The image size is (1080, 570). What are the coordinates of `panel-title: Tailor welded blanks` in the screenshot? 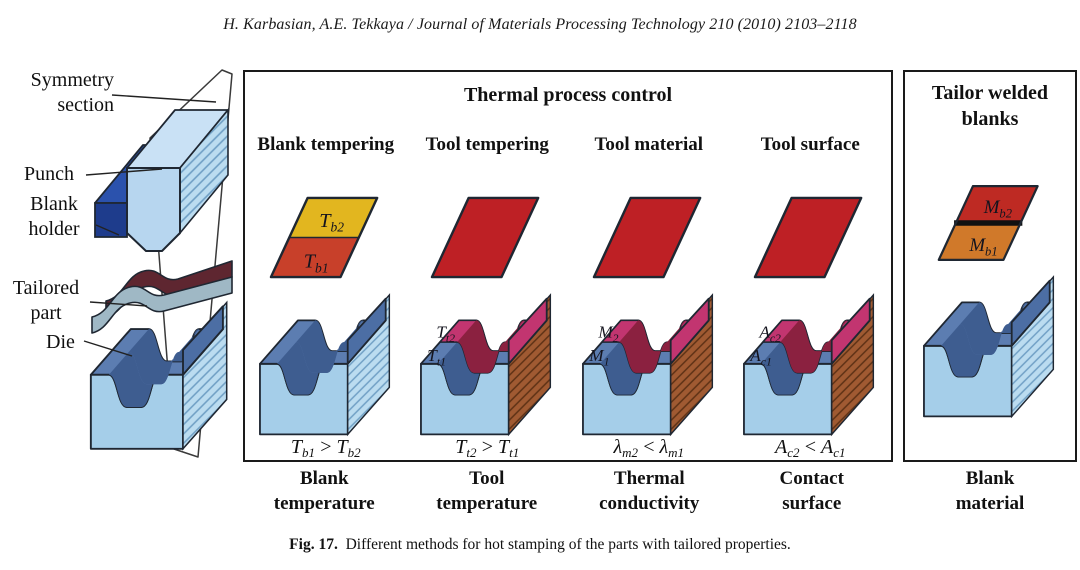 It's located at (990, 106).